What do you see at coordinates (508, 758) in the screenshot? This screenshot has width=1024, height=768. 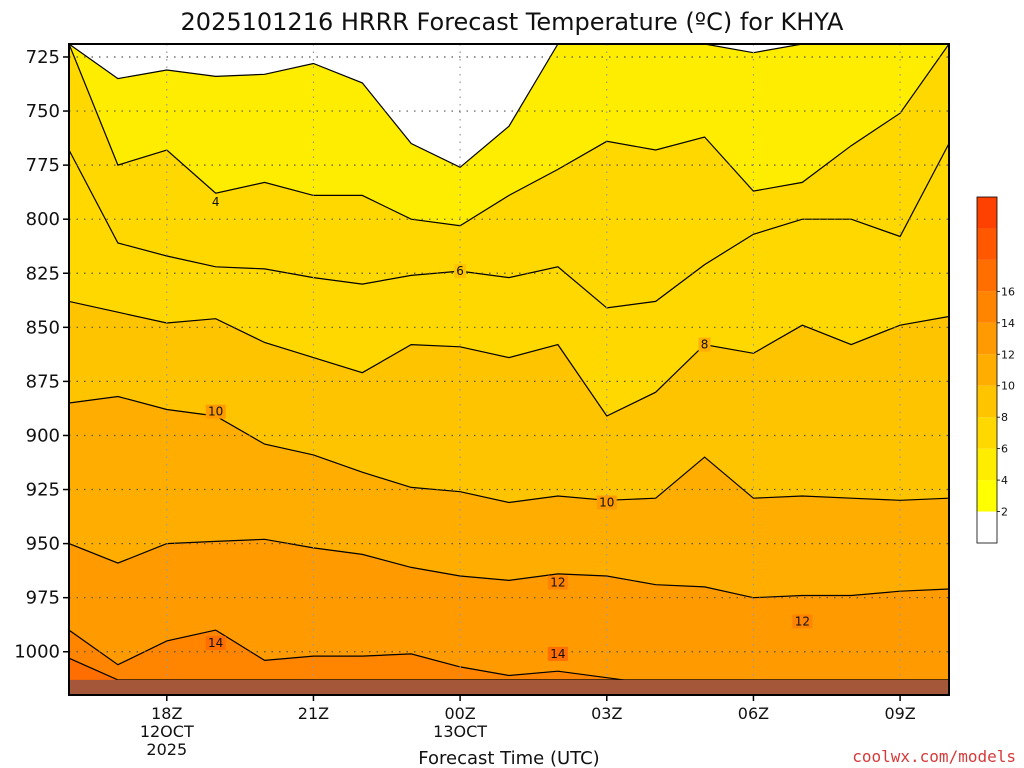 I see `x-axis-title: Forecast Time (UTC)` at bounding box center [508, 758].